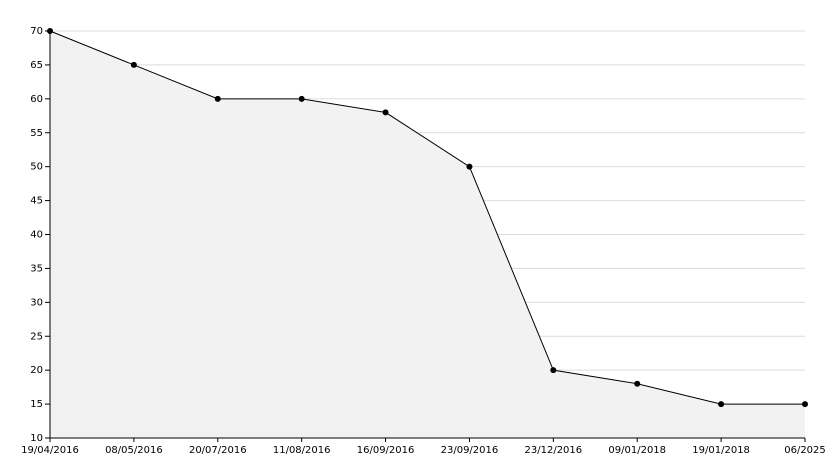 This screenshot has width=834, height=468. I want to click on y-tick-label: 60, so click(36, 99).